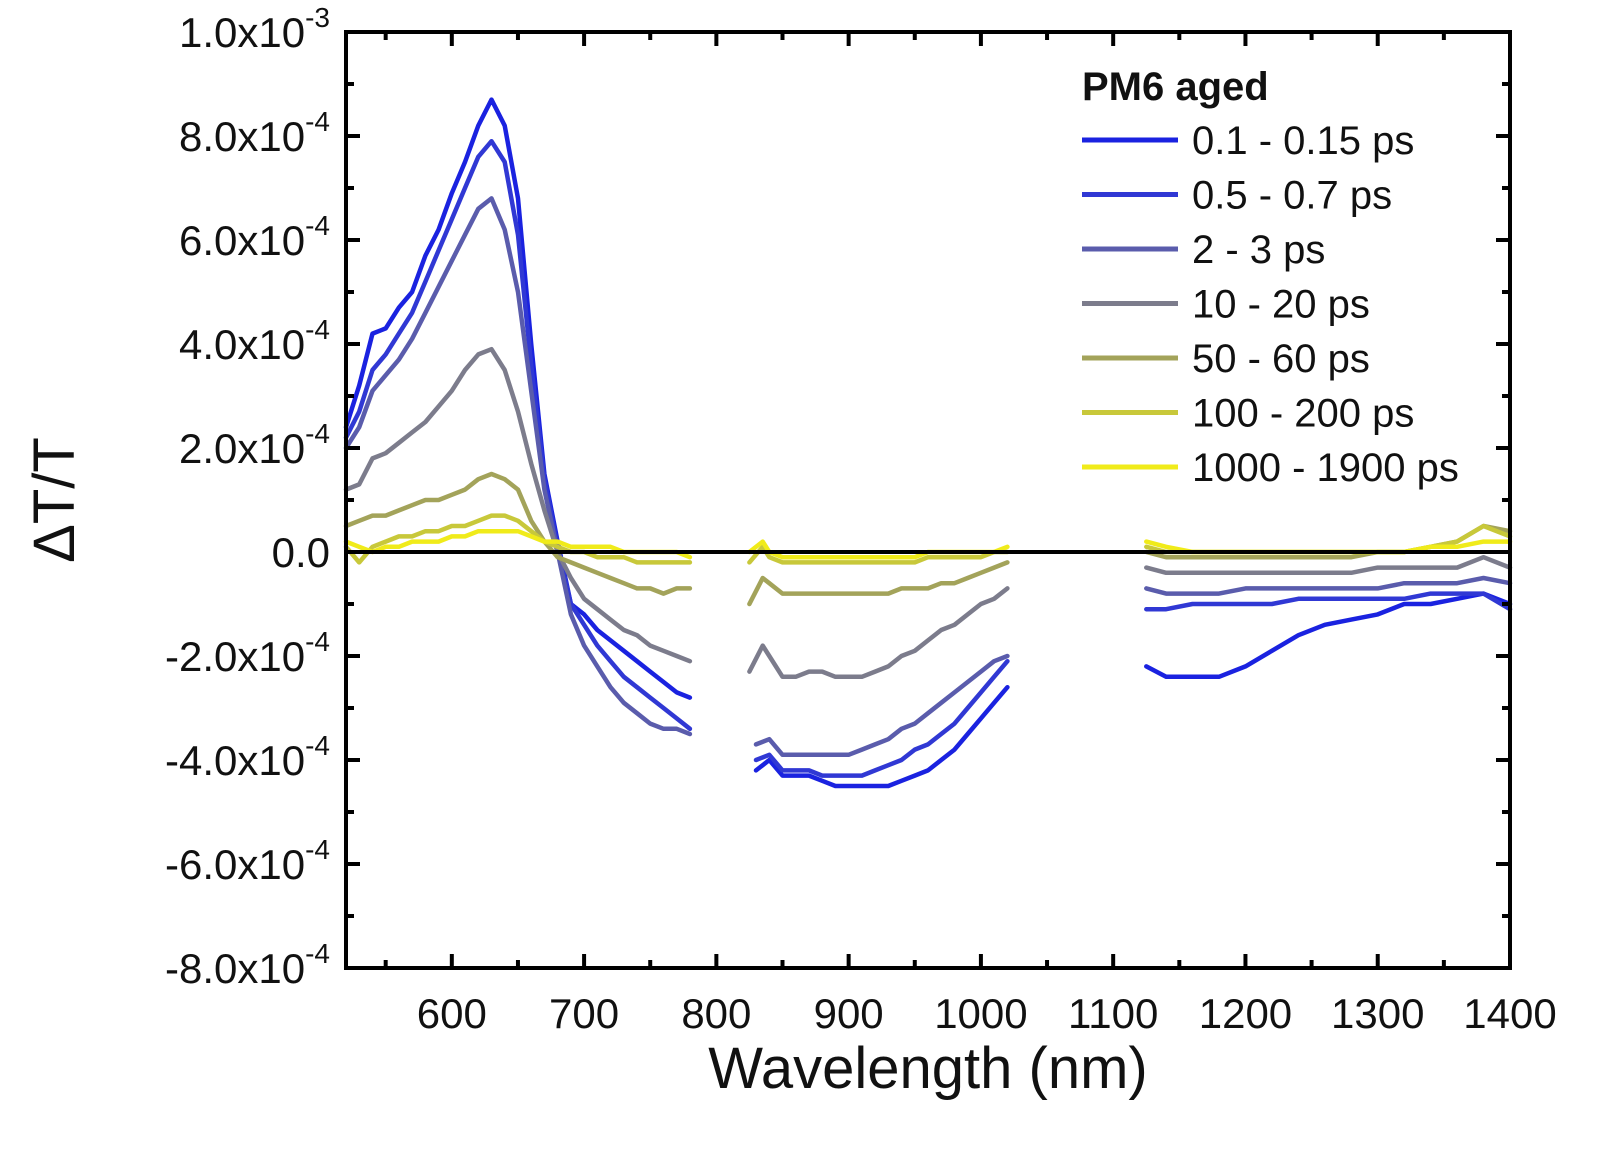  I want to click on y-tick-mantissa: -6.0x10, so click(235, 864).